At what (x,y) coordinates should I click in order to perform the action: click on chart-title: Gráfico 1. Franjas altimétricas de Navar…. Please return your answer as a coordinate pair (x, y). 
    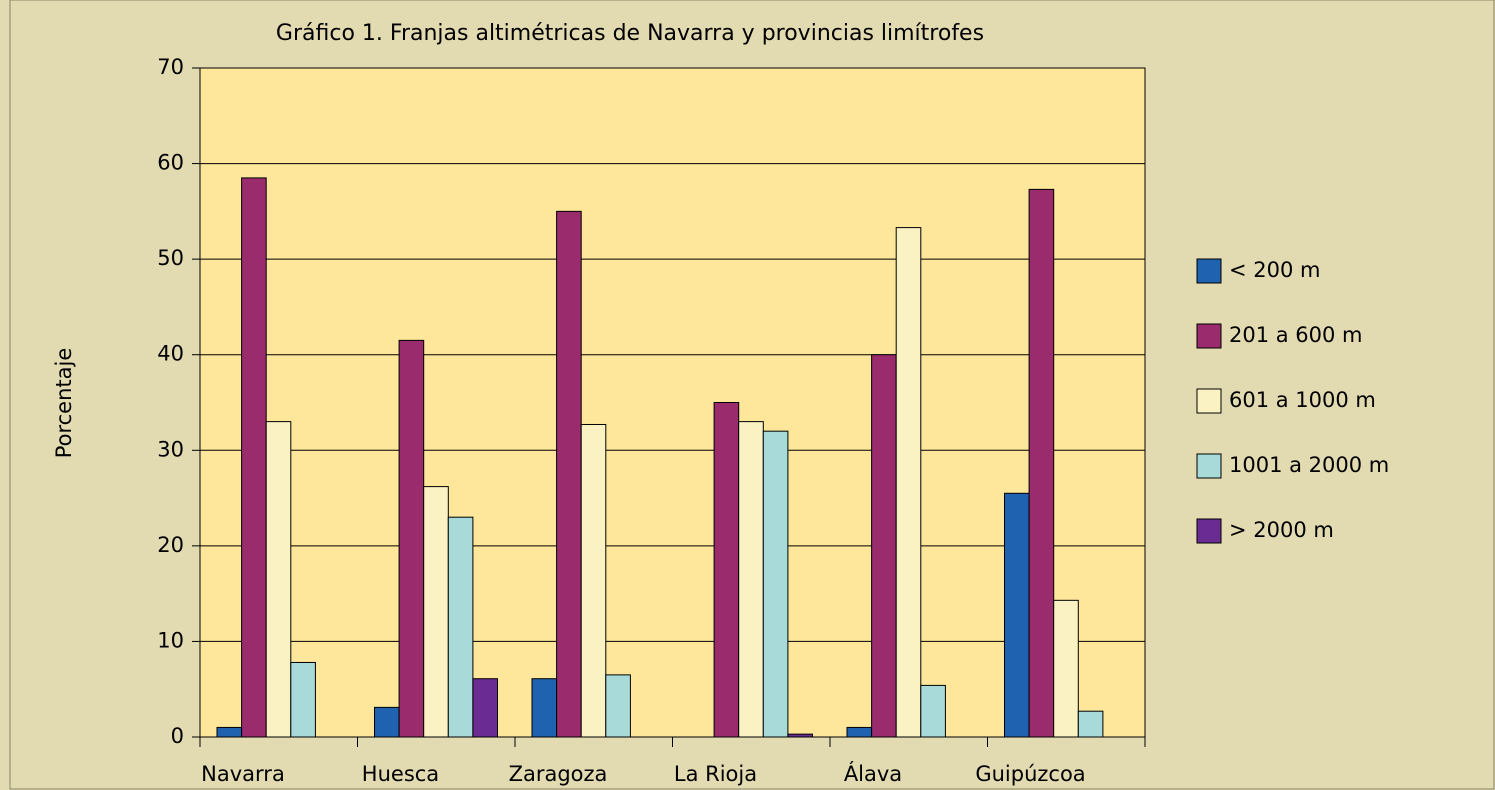
    Looking at the image, I should click on (630, 33).